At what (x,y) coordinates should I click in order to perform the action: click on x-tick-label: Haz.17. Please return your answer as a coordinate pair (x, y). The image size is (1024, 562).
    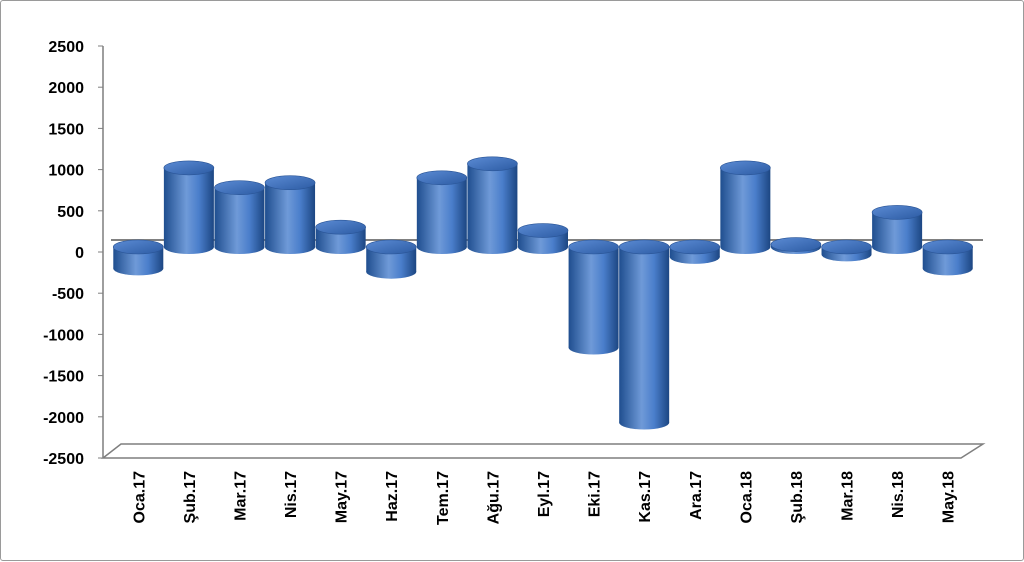
    Looking at the image, I should click on (392, 496).